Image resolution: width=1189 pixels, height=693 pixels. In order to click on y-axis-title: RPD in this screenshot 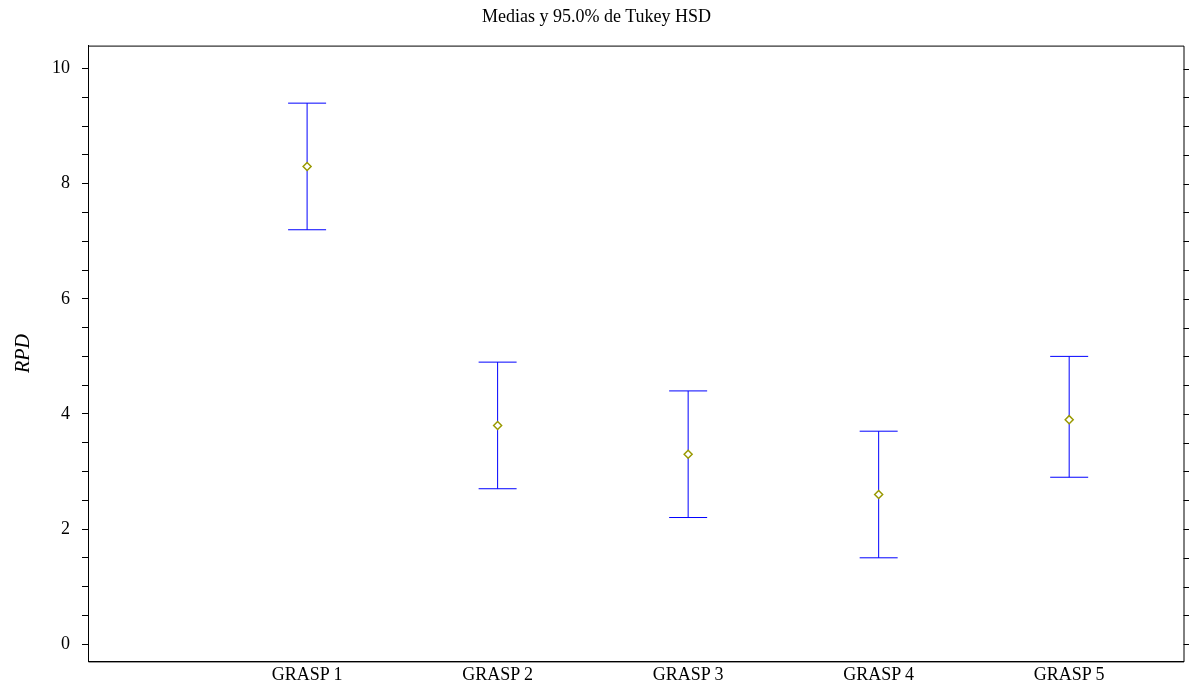, I will do `click(22, 353)`.